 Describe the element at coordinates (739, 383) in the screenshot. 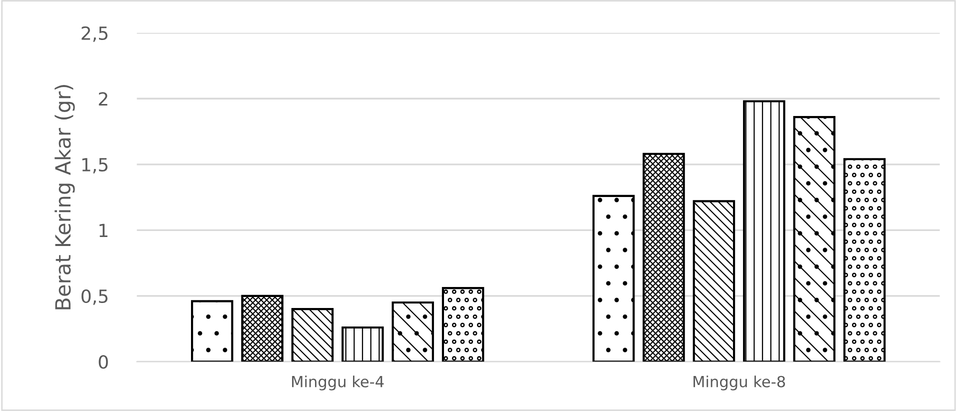

I see `x-tick-label: Minggu ke-8` at that location.